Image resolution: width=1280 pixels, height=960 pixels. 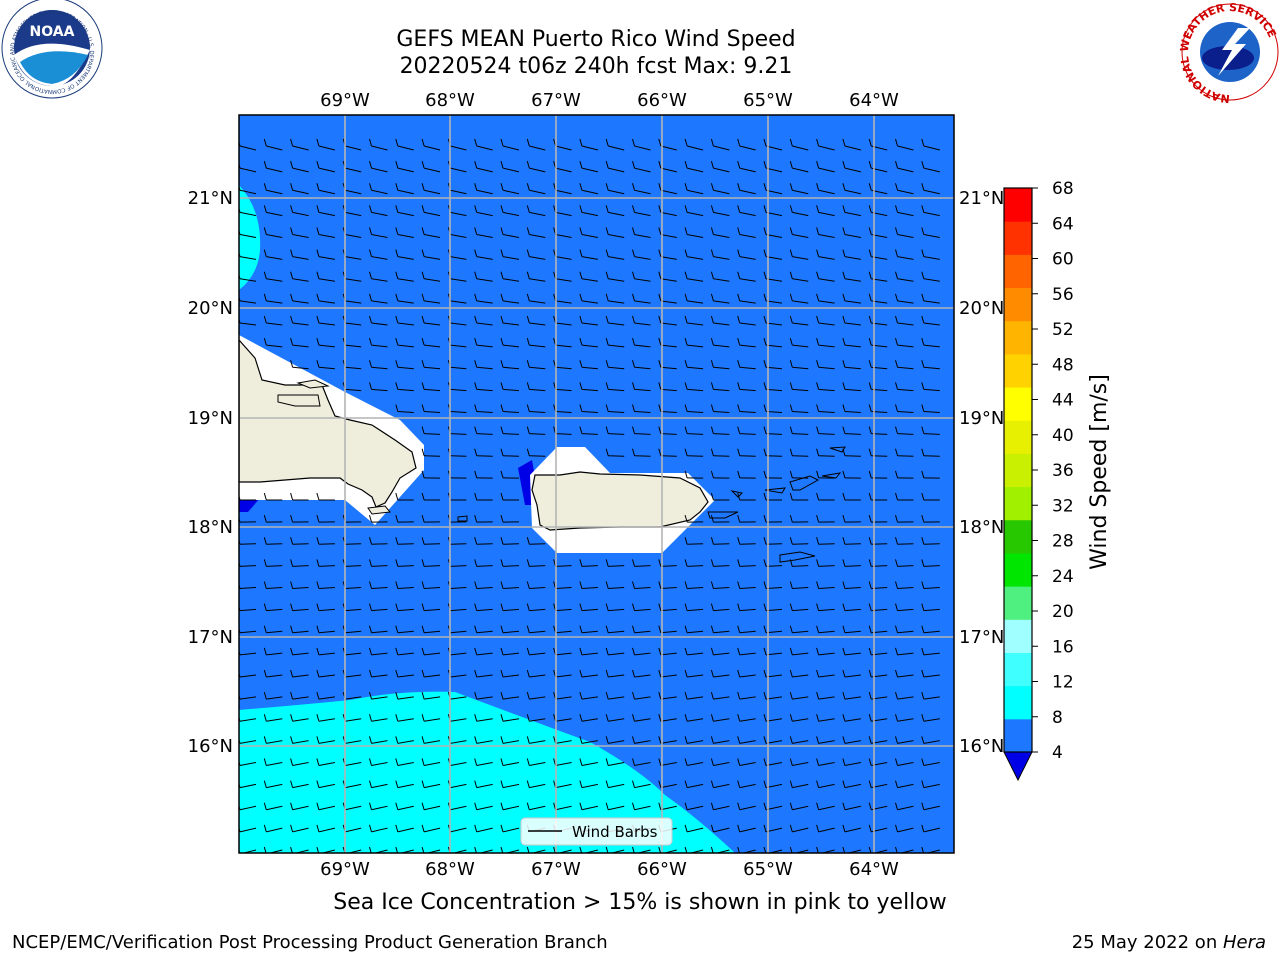 I want to click on lat-label-left: 17°N, so click(x=210, y=637).